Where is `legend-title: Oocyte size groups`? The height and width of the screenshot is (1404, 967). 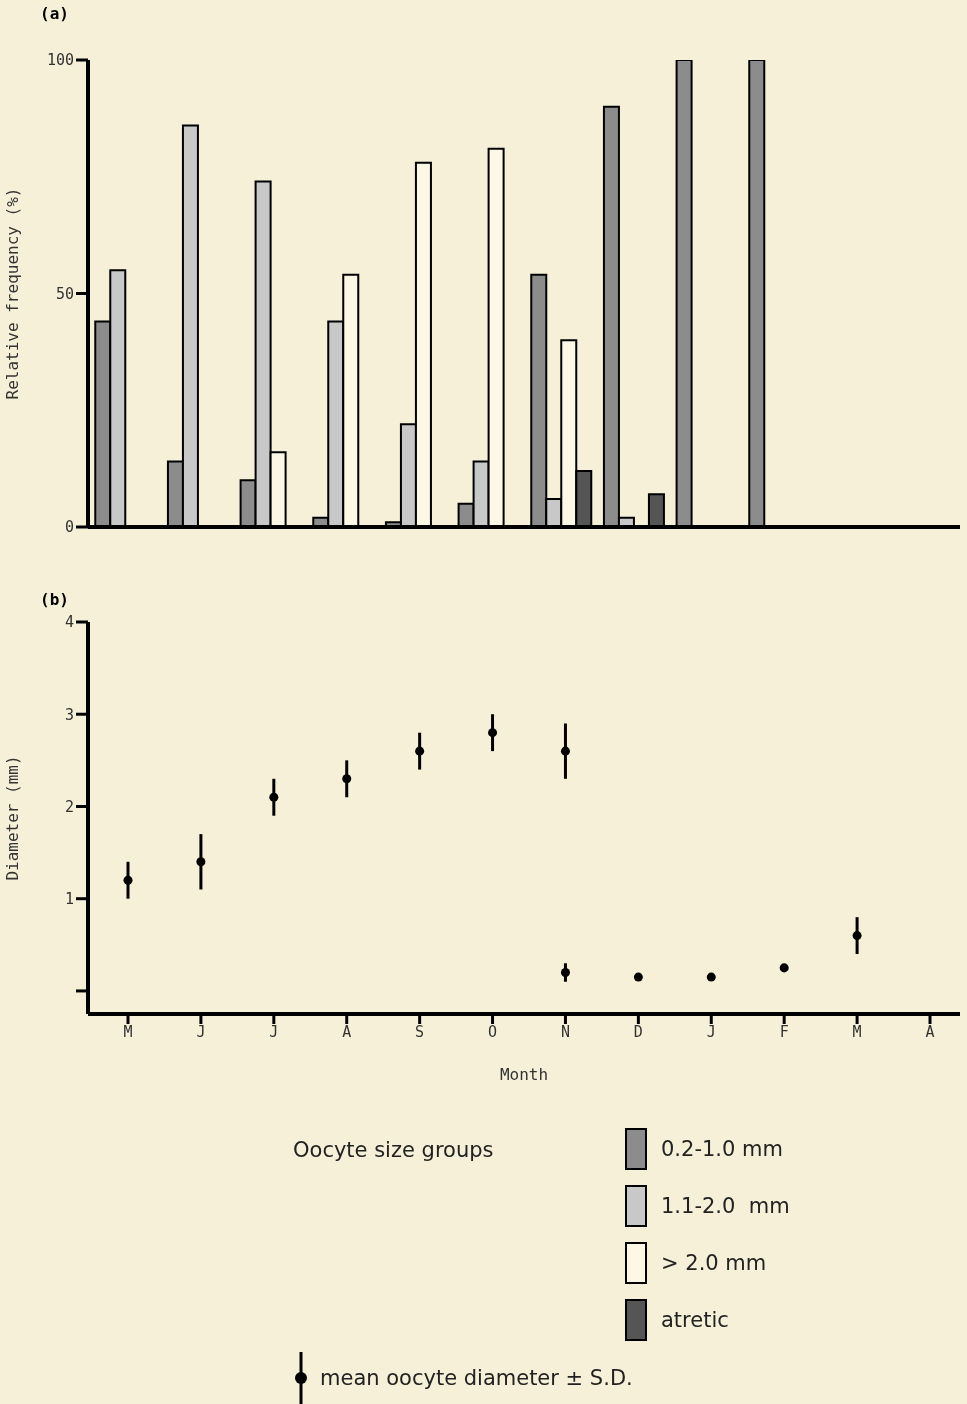
legend-title: Oocyte size groups is located at coordinates (393, 1150).